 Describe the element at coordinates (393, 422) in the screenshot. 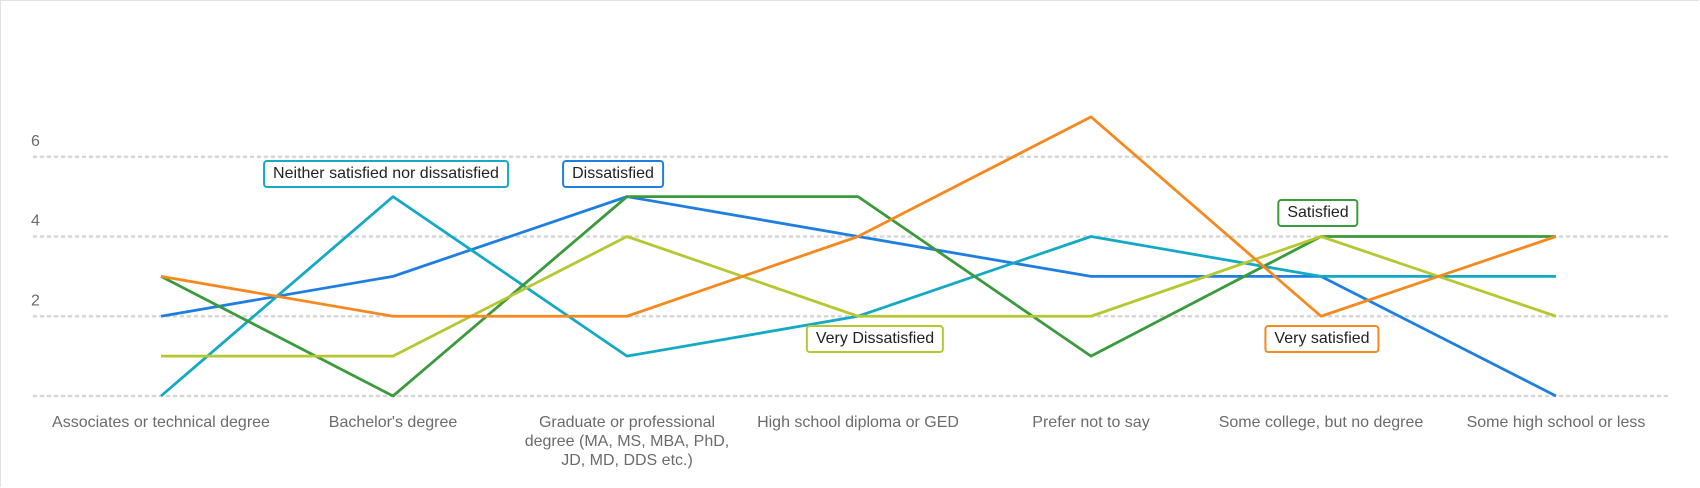

I see `x-tick-label: Bachelor's degree` at that location.